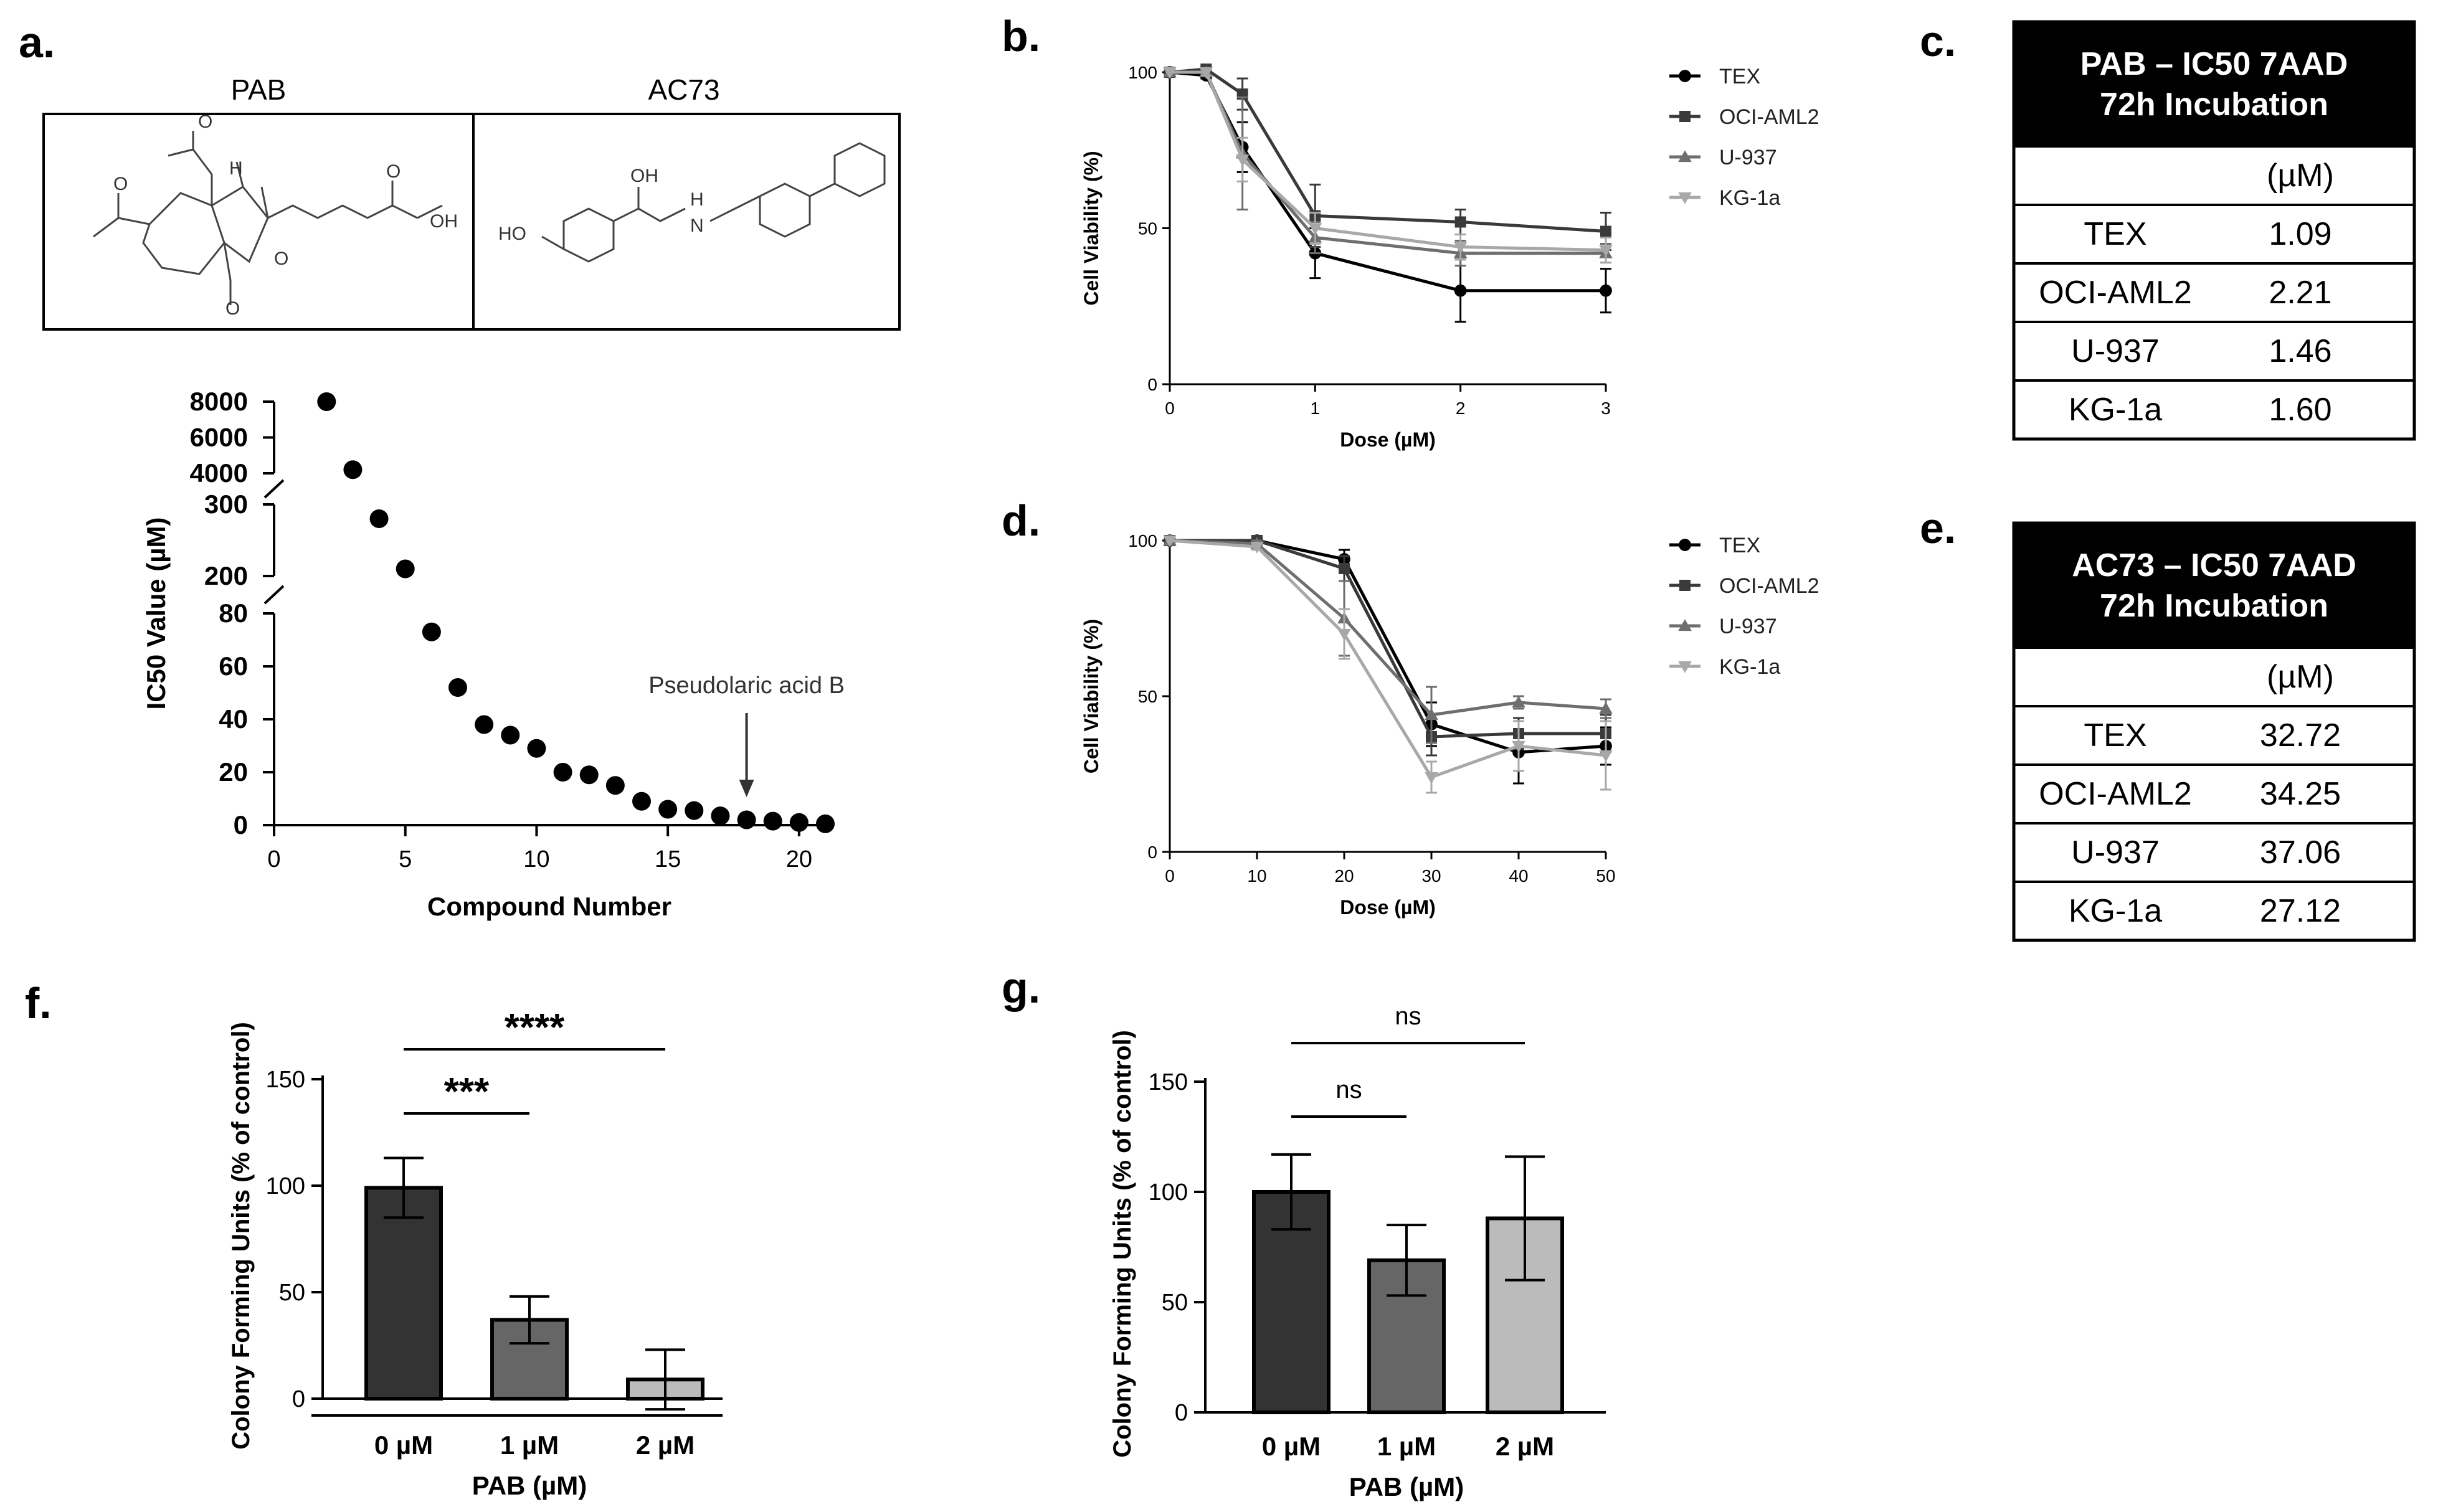 This screenshot has width=2438, height=1512. What do you see at coordinates (403, 1445) in the screenshot?
I see `chart-f-category-label: 0 µM` at bounding box center [403, 1445].